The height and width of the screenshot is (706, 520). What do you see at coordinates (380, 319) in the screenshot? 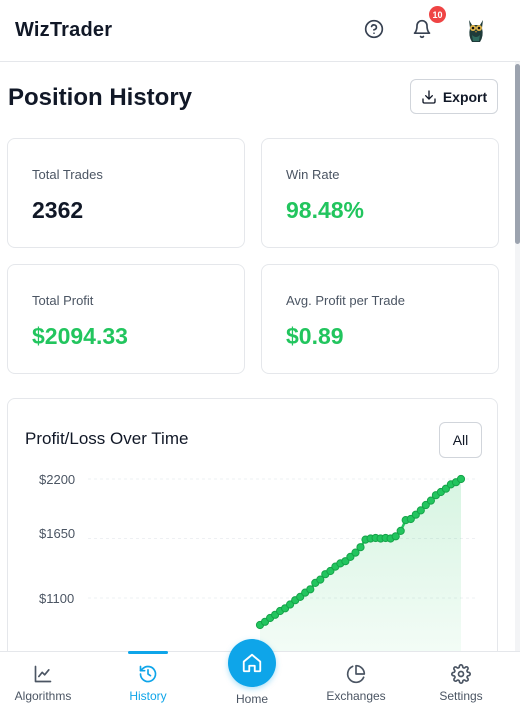
I see `stat-card-avg-profit: Avg. Profit per Trade $0.89` at bounding box center [380, 319].